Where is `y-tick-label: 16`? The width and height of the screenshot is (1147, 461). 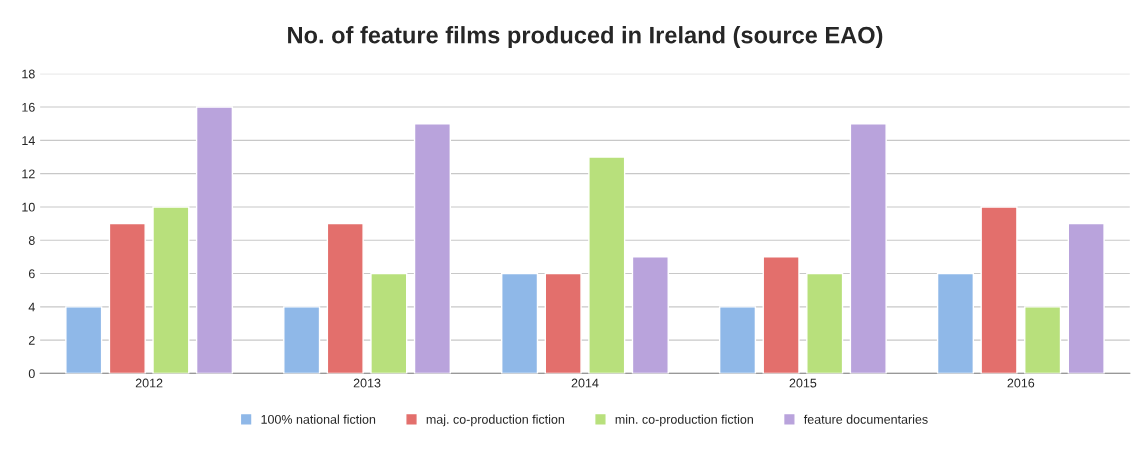
y-tick-label: 16 is located at coordinates (28, 107).